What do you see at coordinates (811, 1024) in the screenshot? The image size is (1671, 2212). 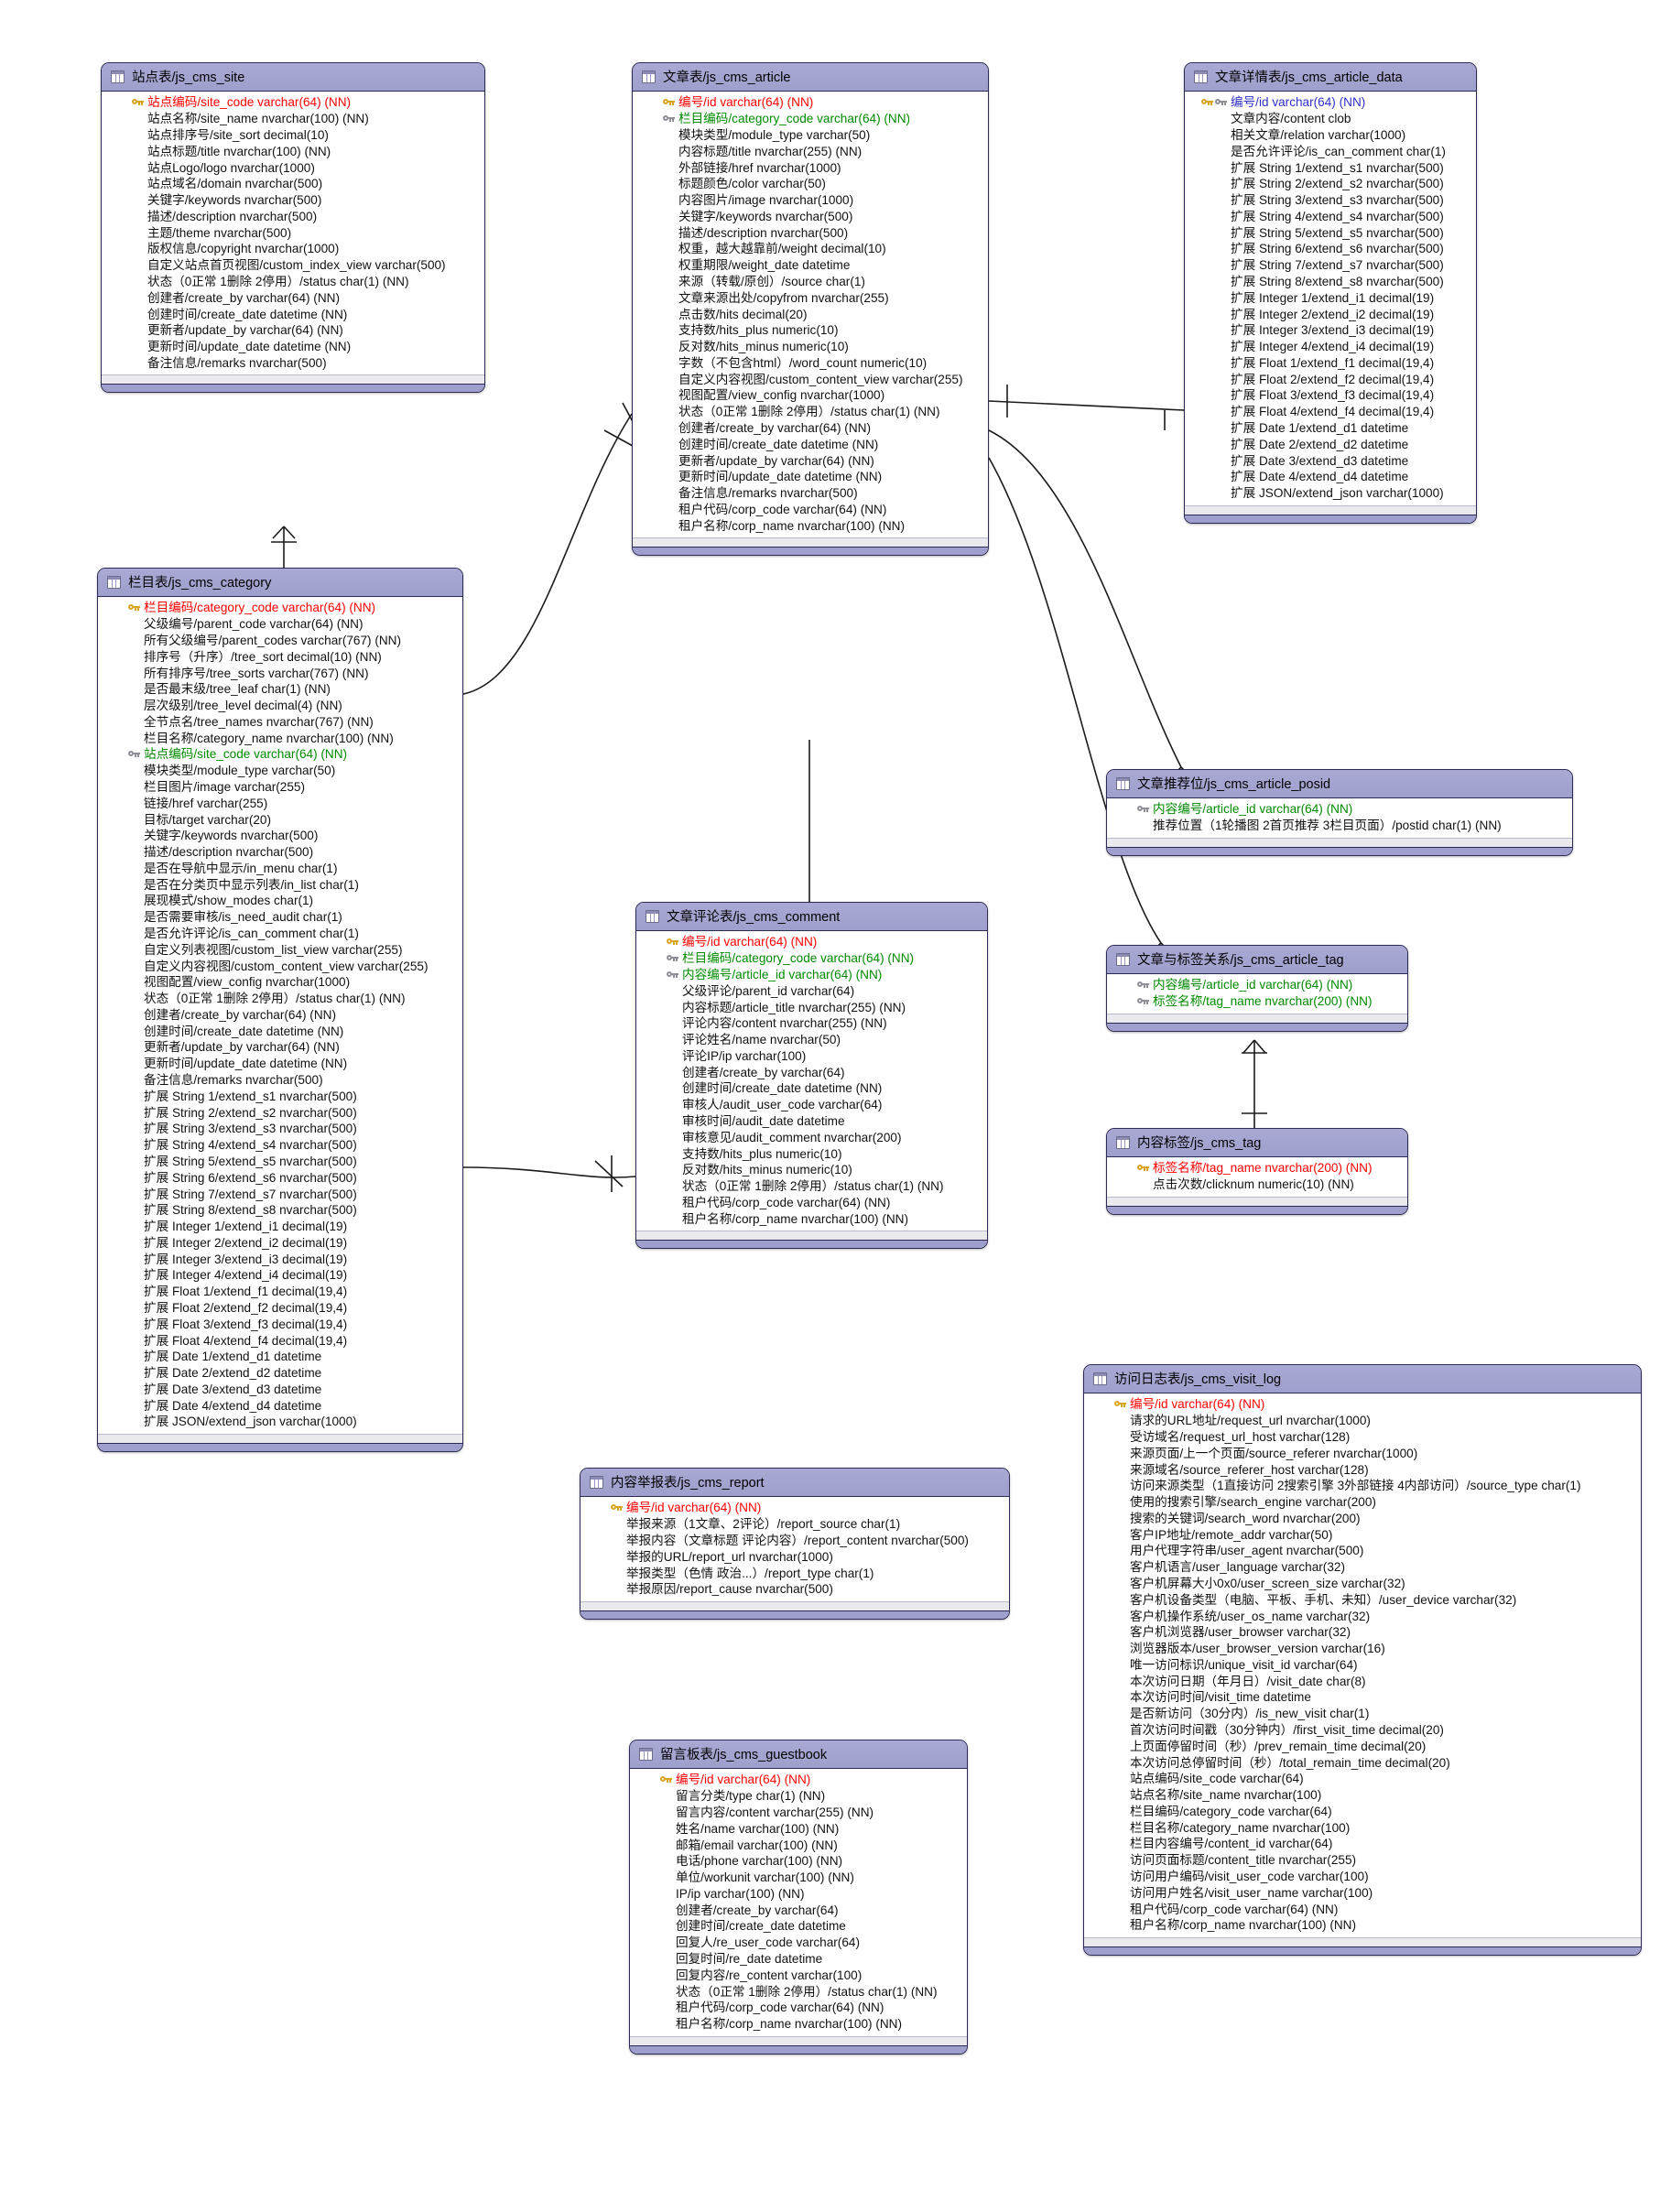 I see `attribute-row: 评论内容/content nvarchar(255) (NN)` at bounding box center [811, 1024].